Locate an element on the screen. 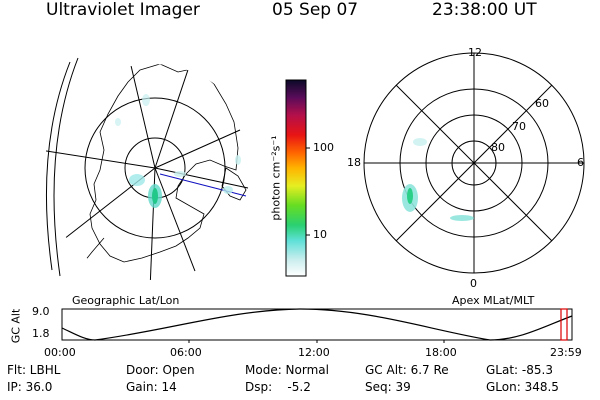 The image size is (600, 400). mlt-map-caption: Apex MLat/MLT is located at coordinates (493, 300).